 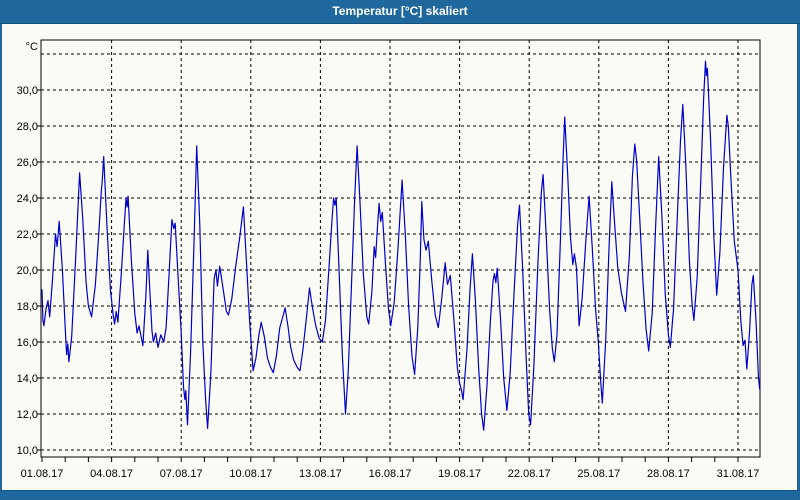 I want to click on chart-title: Temperatur [°C] skaliert, so click(x=400, y=11).